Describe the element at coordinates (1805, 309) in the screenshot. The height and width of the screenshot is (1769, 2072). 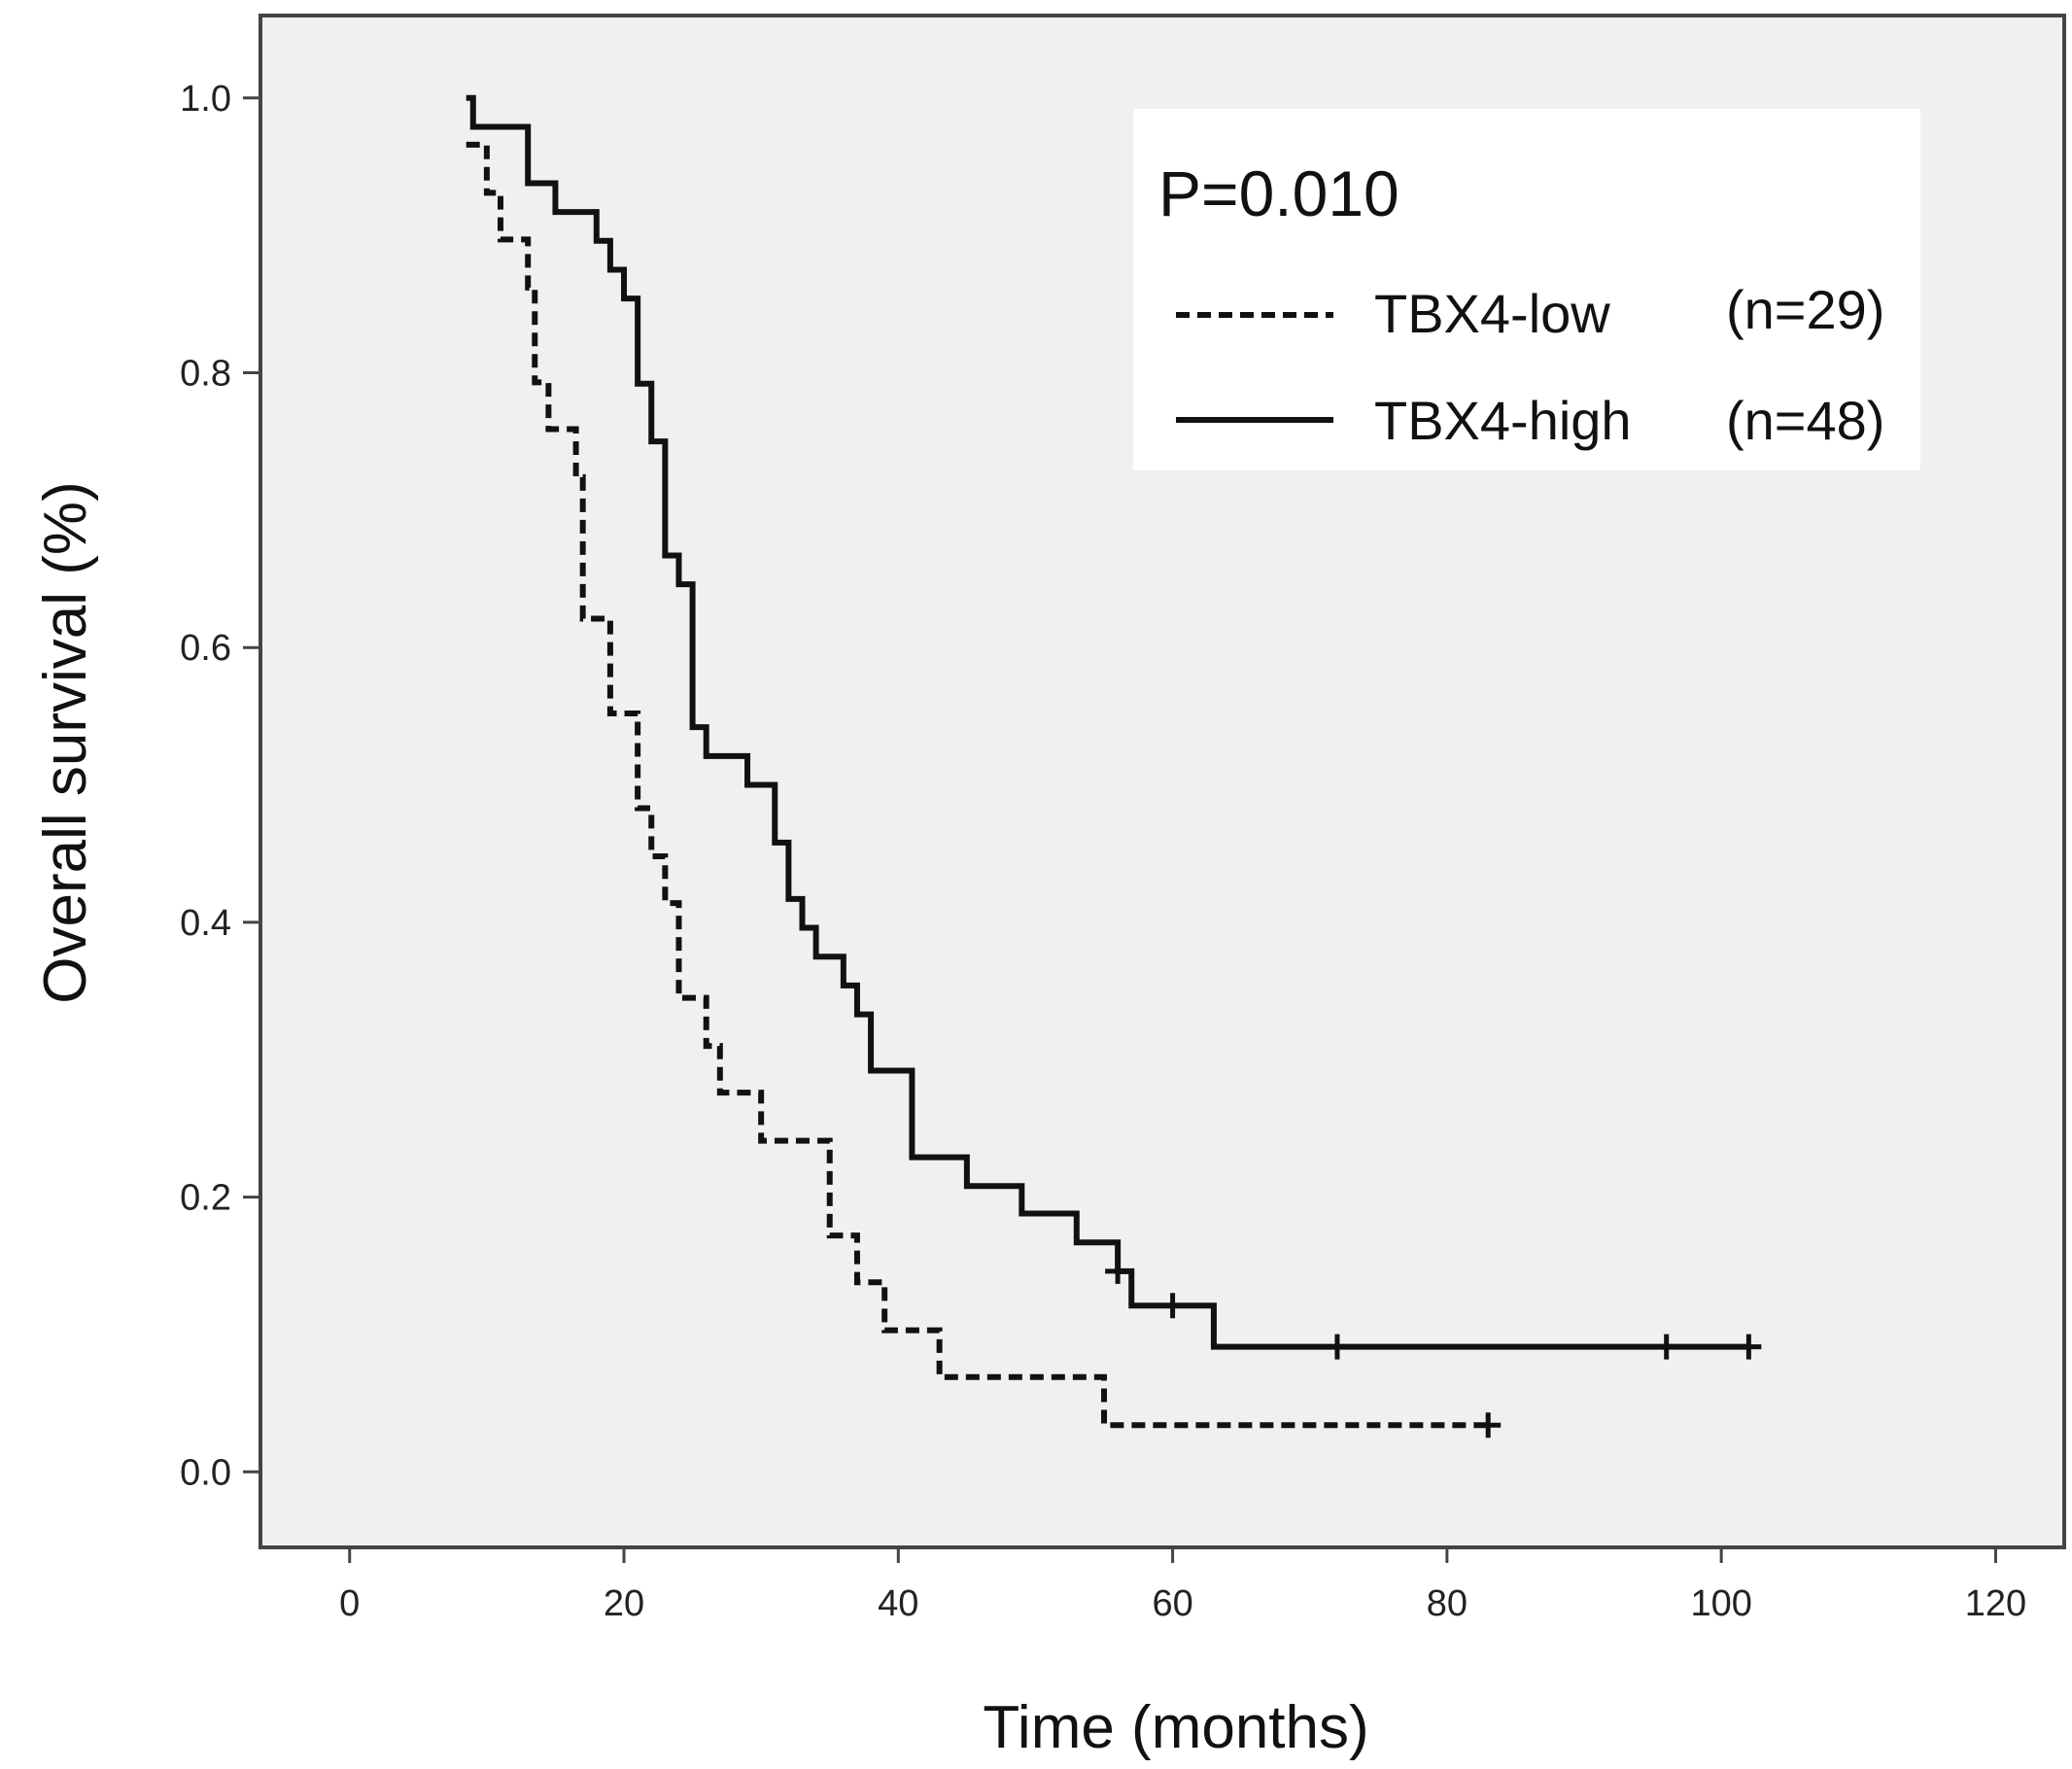
I see `legend-n-tbx4-low: (n=29)` at that location.